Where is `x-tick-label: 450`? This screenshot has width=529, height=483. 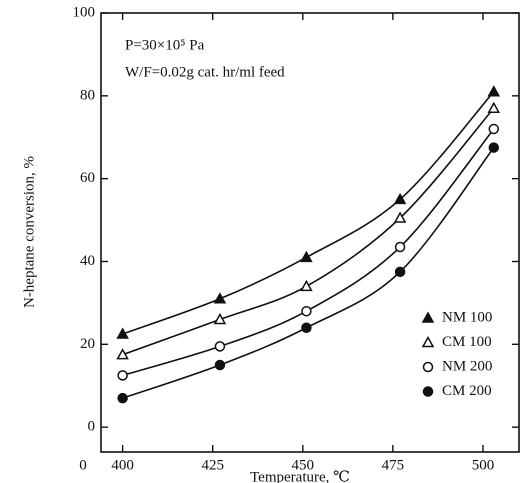
x-tick-label: 450 is located at coordinates (303, 465).